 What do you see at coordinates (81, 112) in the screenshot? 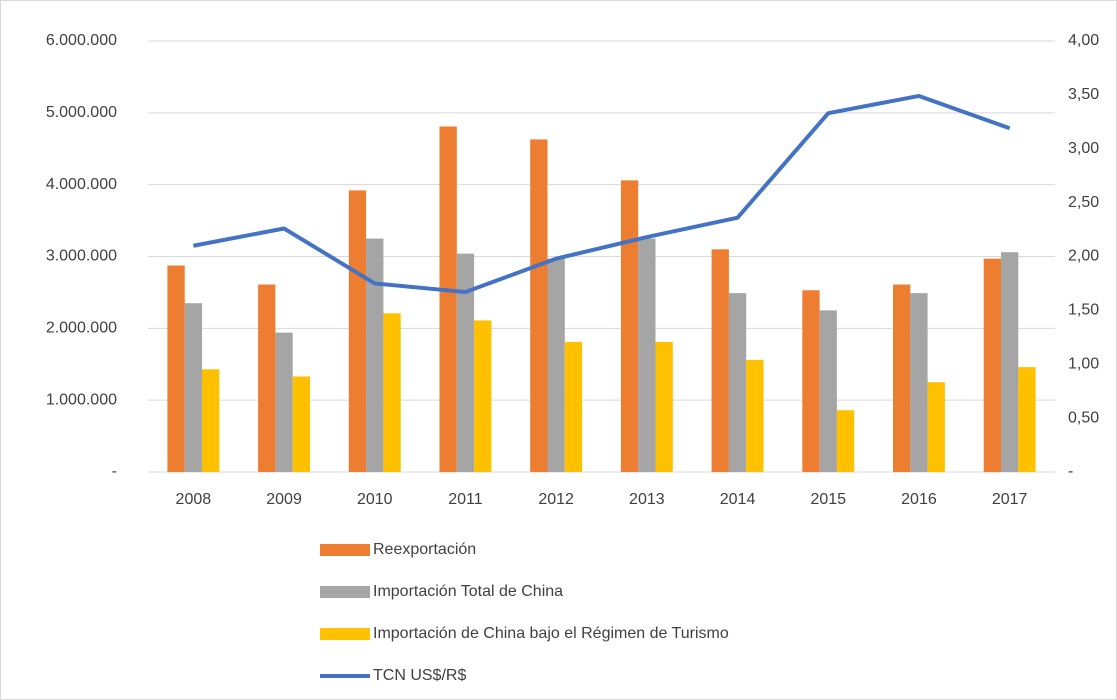
I see `y-tick-label: 5.000.000` at bounding box center [81, 112].